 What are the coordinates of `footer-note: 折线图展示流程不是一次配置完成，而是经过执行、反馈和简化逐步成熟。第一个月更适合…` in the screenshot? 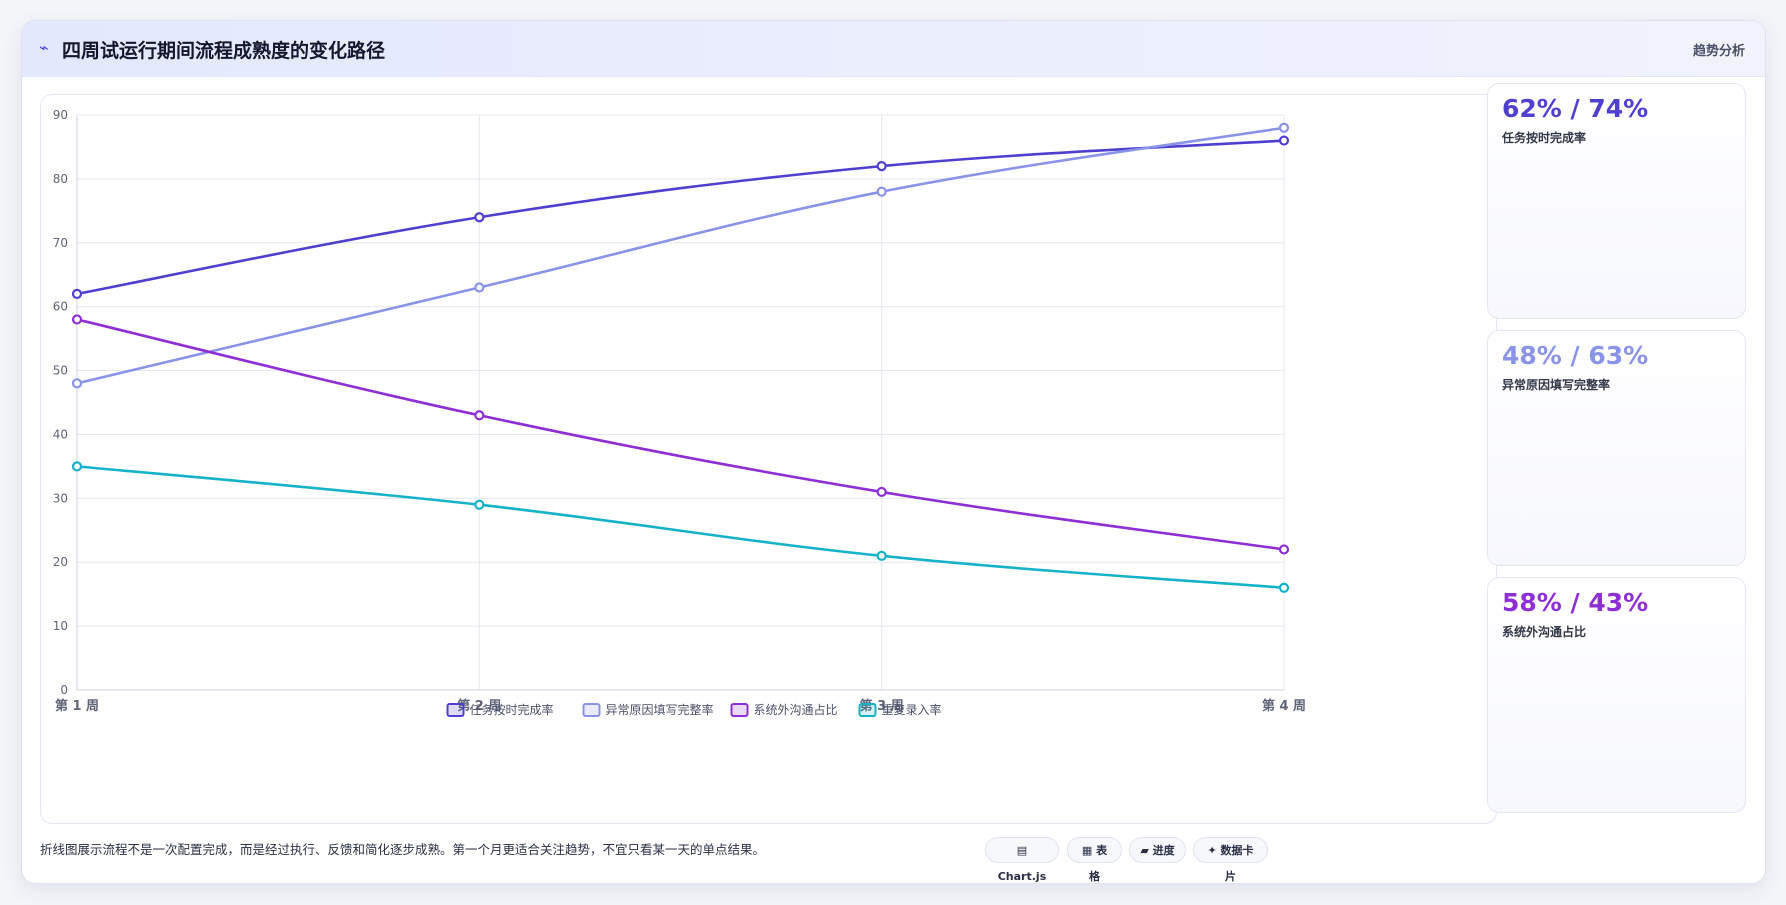 It's located at (403, 849).